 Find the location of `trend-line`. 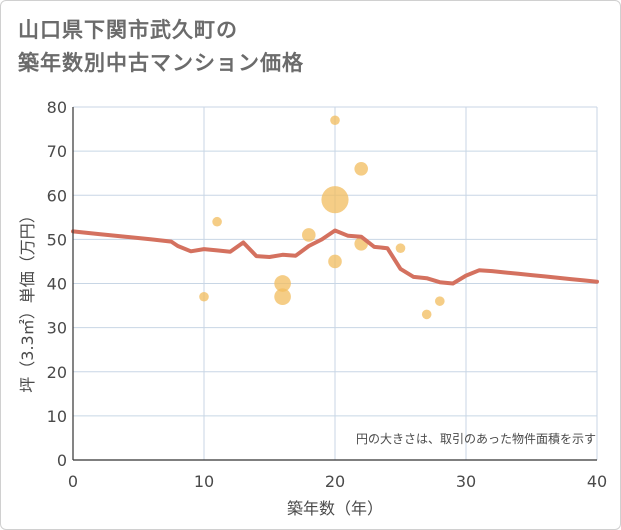

trend-line is located at coordinates (335, 257).